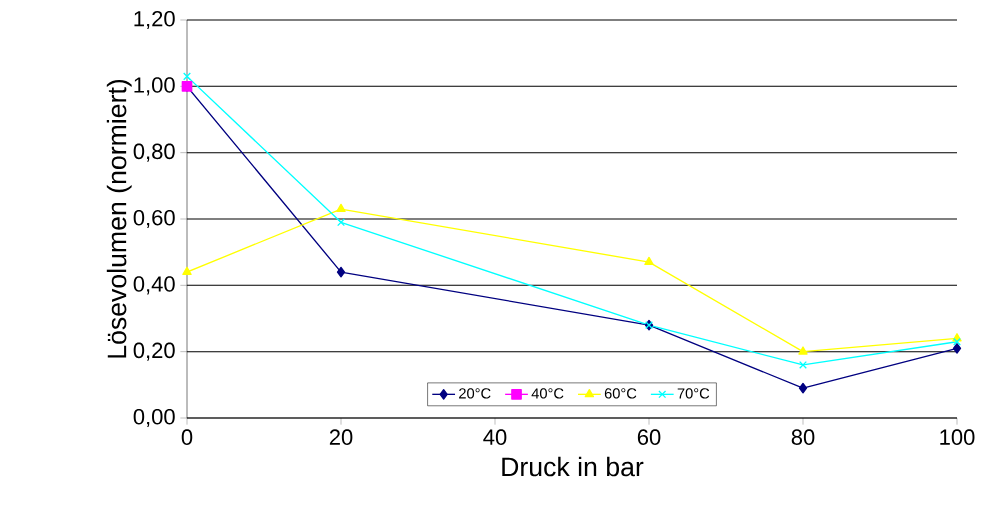  Describe the element at coordinates (119, 218) in the screenshot. I see `y-axis-title: Lösevolumen (normiert)` at that location.